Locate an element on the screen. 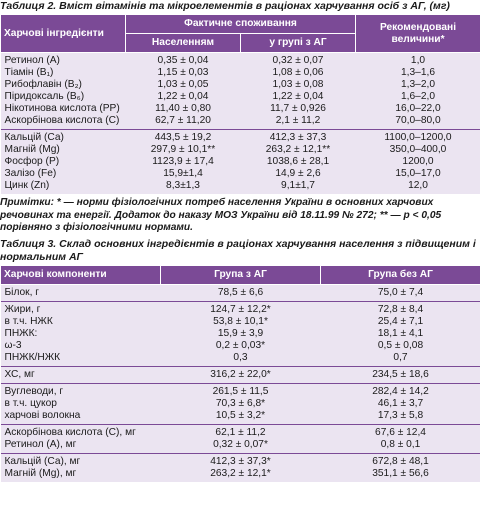  table-row: ПНЖК/НЖК 0,3 0,7 is located at coordinates (240, 358).